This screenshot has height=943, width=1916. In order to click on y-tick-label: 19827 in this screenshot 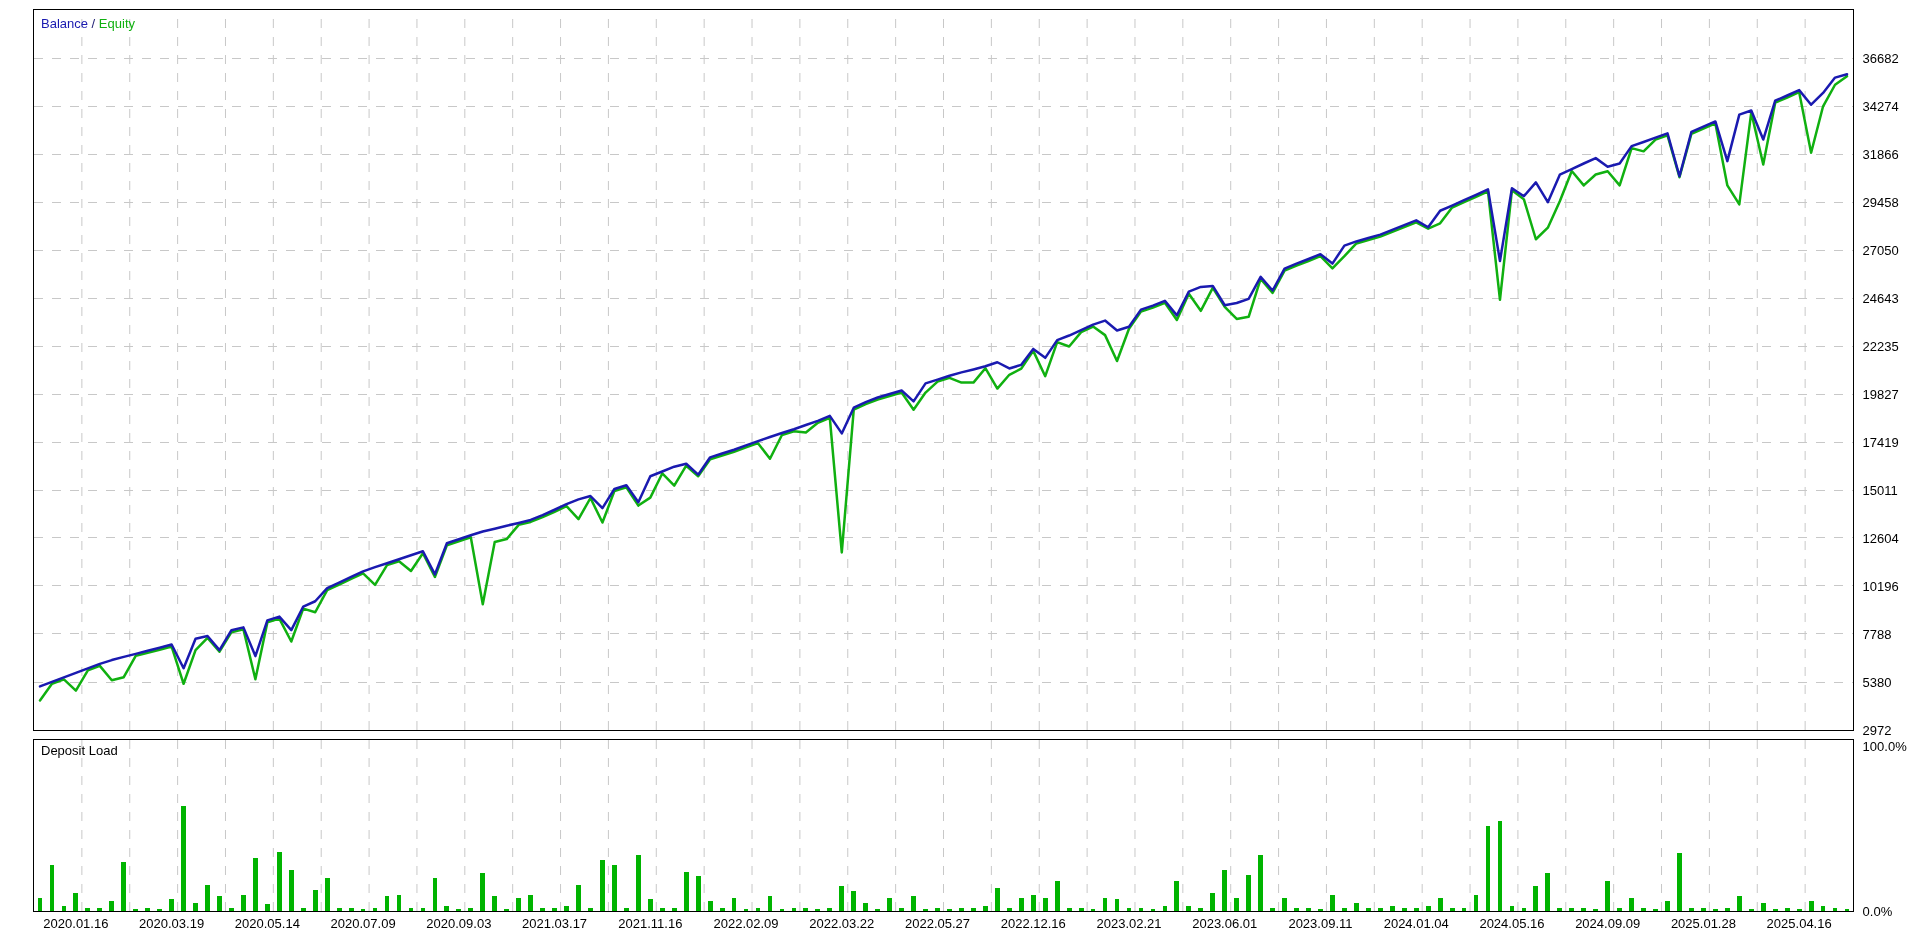, I will do `click(1880, 394)`.